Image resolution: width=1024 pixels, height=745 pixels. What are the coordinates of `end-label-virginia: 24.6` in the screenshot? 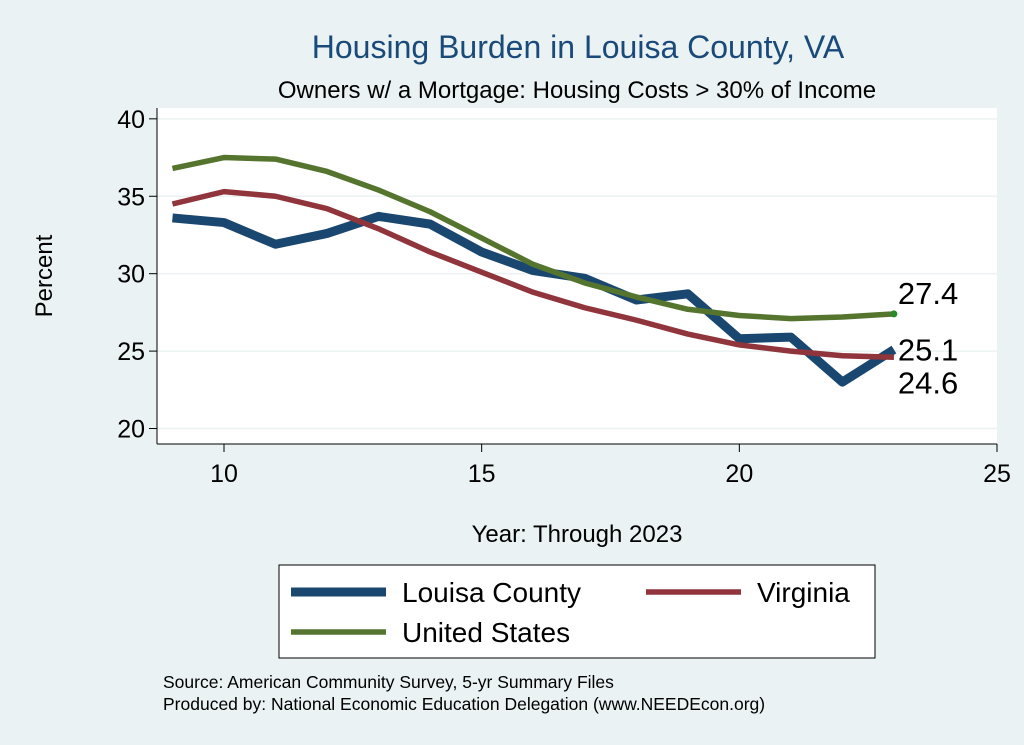 It's located at (928, 382).